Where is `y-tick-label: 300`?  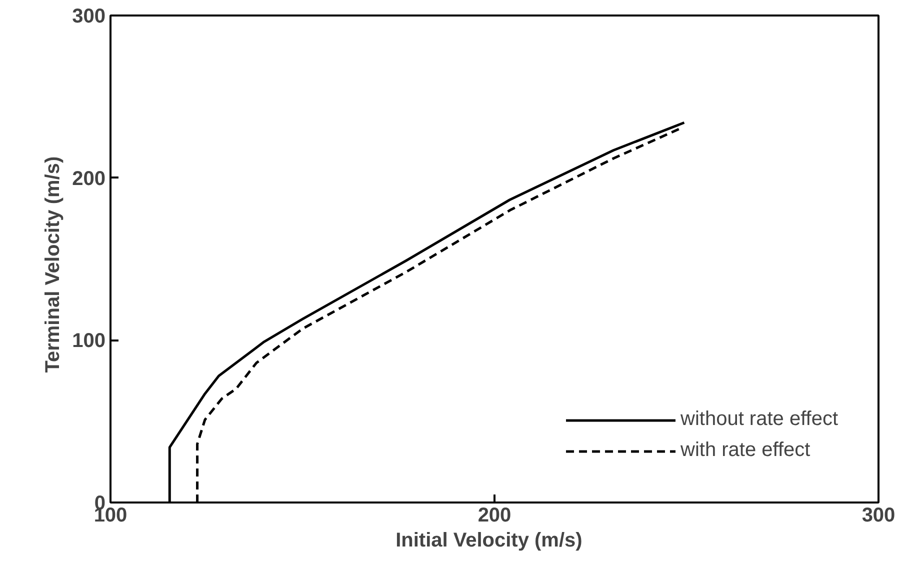
y-tick-label: 300 is located at coordinates (89, 17).